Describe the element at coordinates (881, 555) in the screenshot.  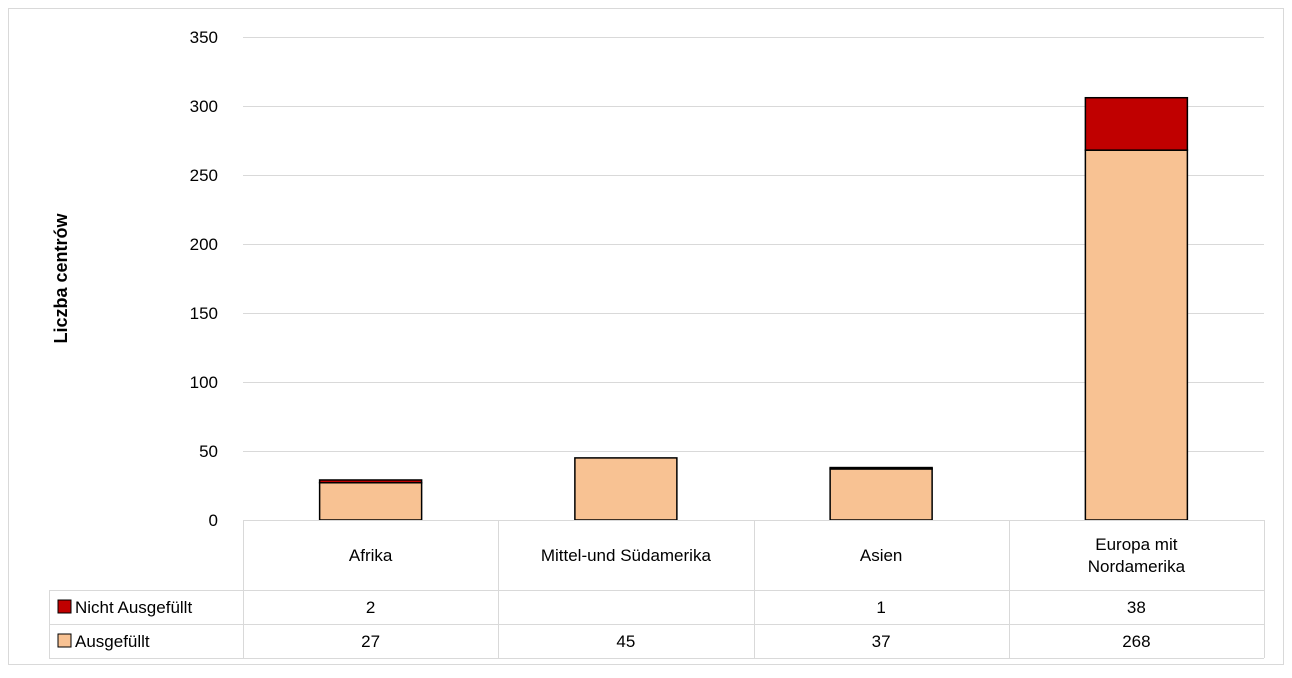
I see `category-label: Asien` at that location.